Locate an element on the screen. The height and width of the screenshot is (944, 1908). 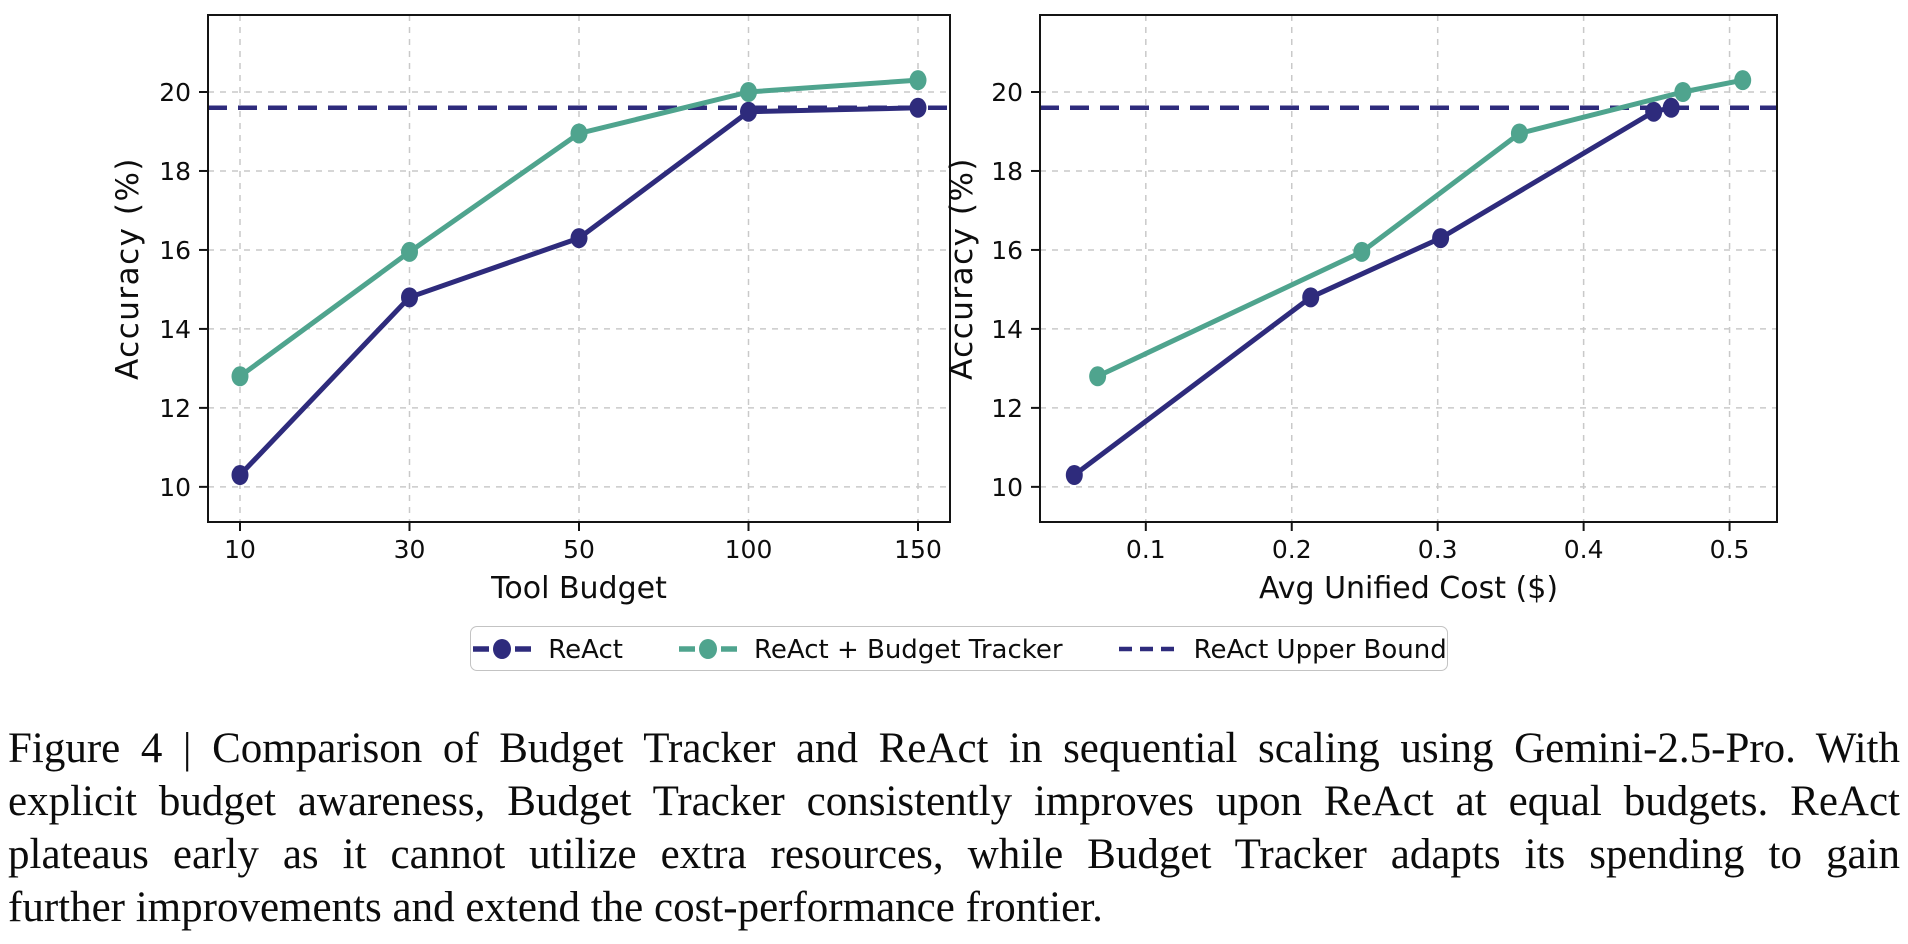
x-tick-label: 30 is located at coordinates (410, 549).